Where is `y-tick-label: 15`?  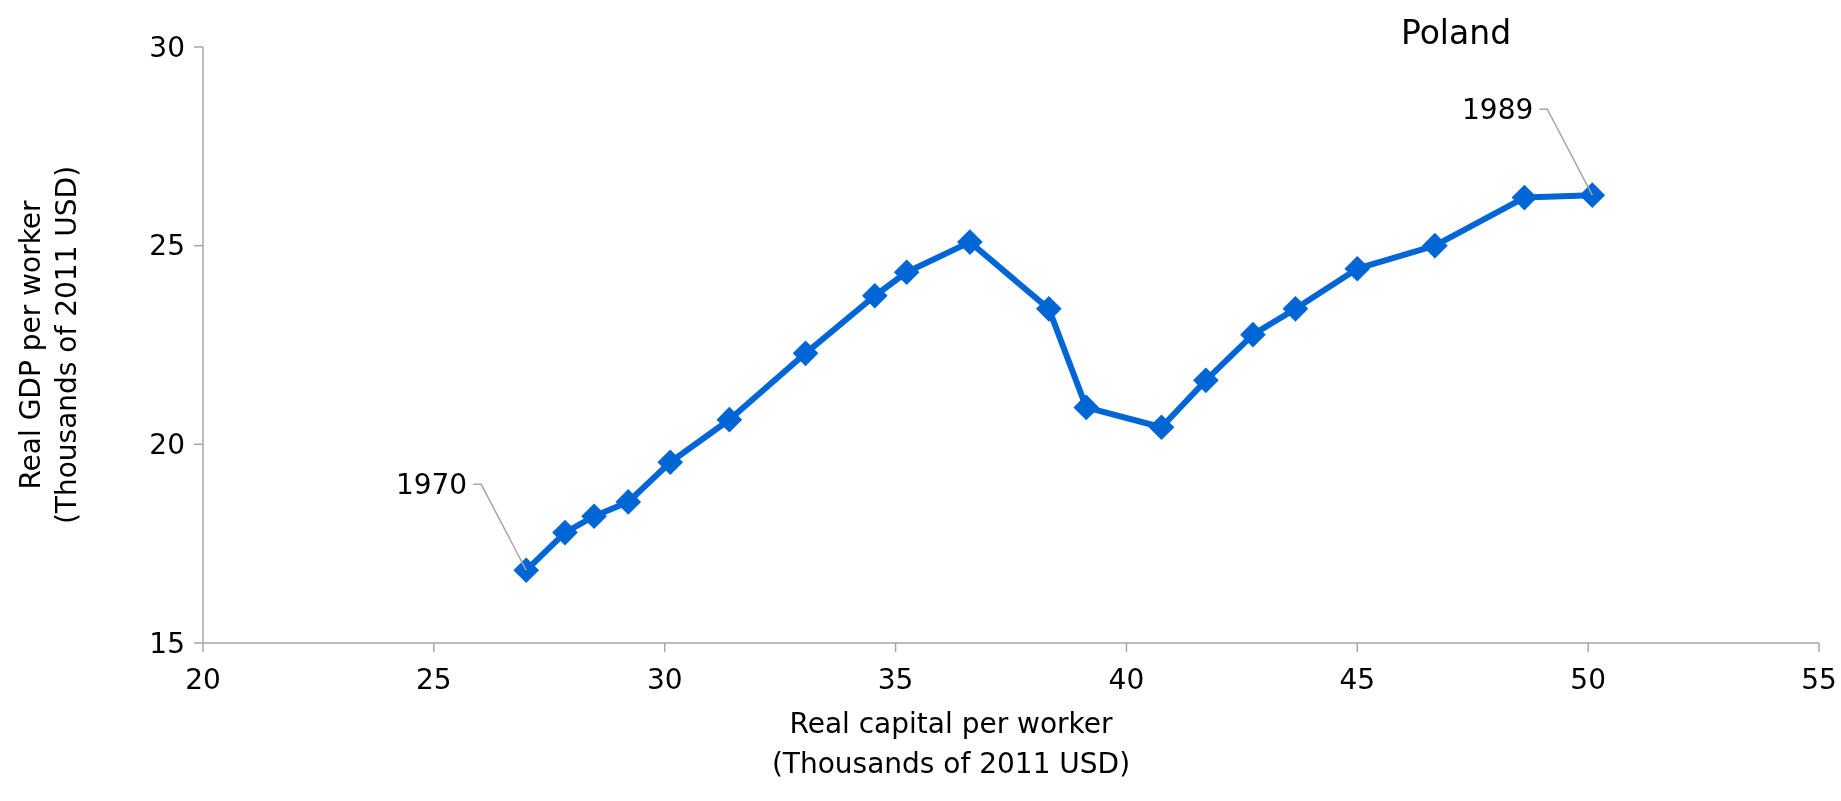
y-tick-label: 15 is located at coordinates (167, 643).